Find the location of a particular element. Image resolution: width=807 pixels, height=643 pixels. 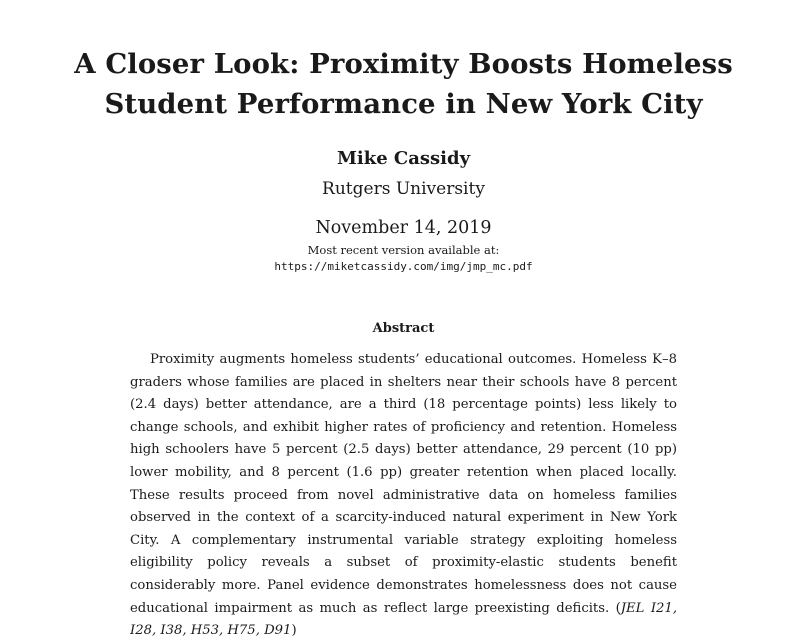

version-url-link: https://miketcassidy.com/img/jmp_mc.pdf is located at coordinates (403, 266).